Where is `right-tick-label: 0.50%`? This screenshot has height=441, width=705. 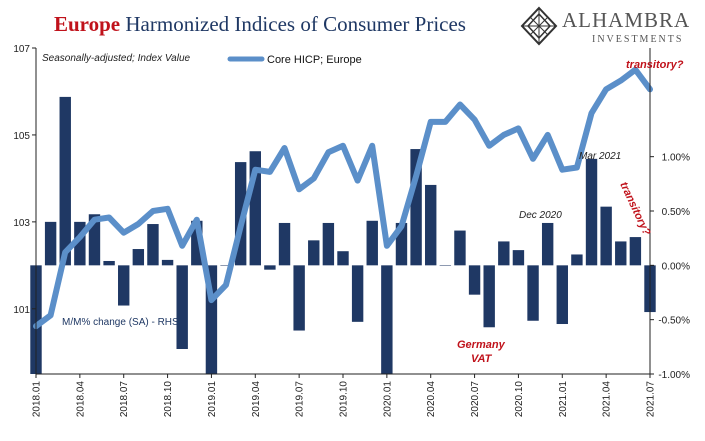
right-tick-label: 0.50% is located at coordinates (676, 212).